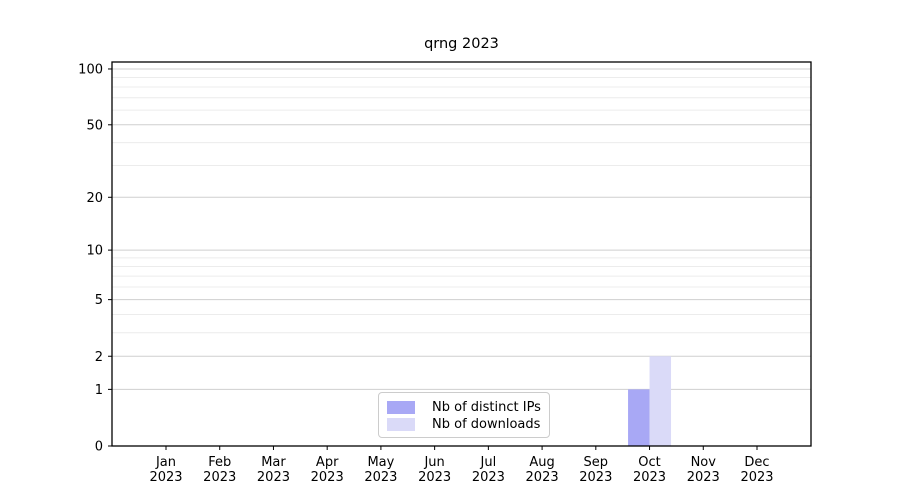  I want to click on y-tick-label: 100, so click(90, 69).